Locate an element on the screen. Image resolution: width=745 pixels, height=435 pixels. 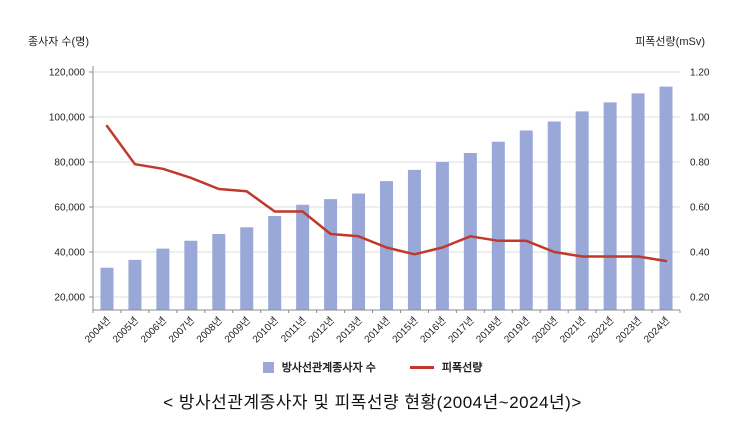
svg-text: 2013년 is located at coordinates (349, 330).